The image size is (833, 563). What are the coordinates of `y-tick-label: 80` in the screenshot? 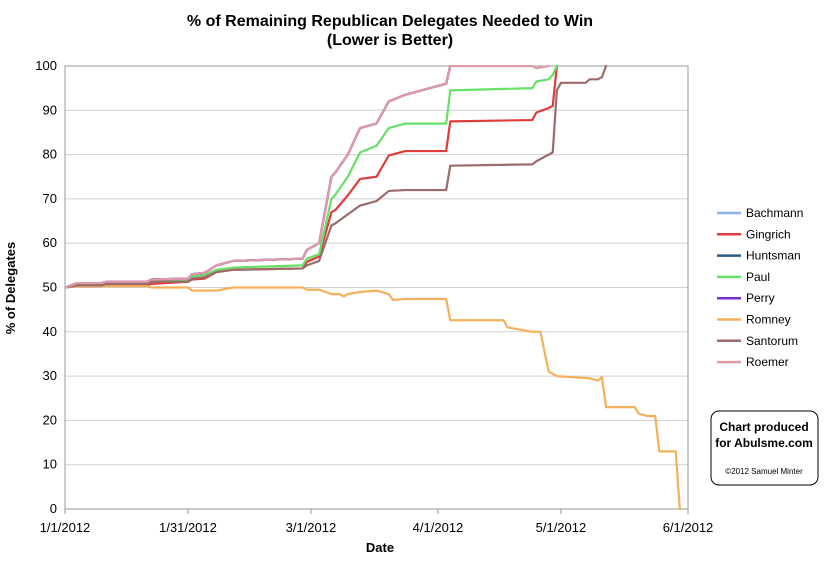 It's located at (50, 154).